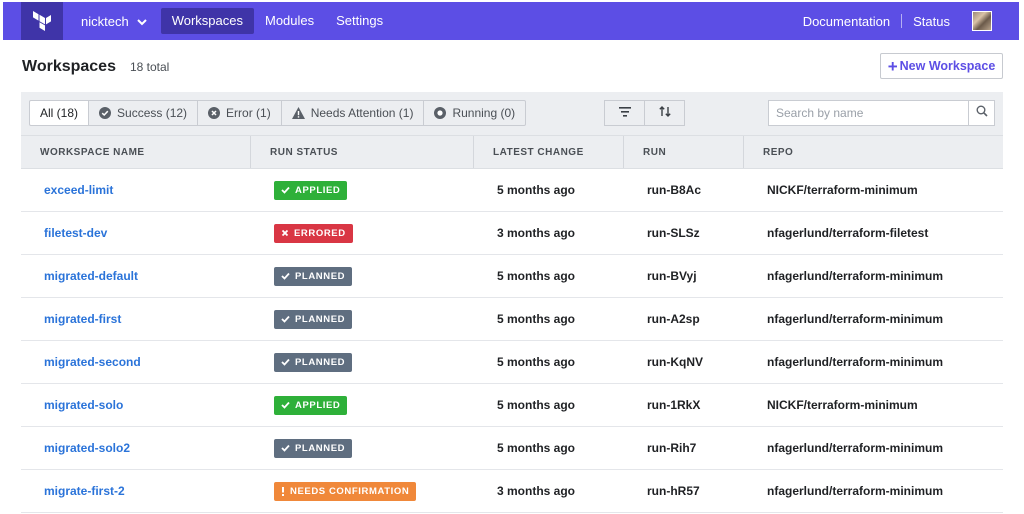 The height and width of the screenshot is (514, 1024). Describe the element at coordinates (931, 21) in the screenshot. I see `nav-status: Status` at that location.